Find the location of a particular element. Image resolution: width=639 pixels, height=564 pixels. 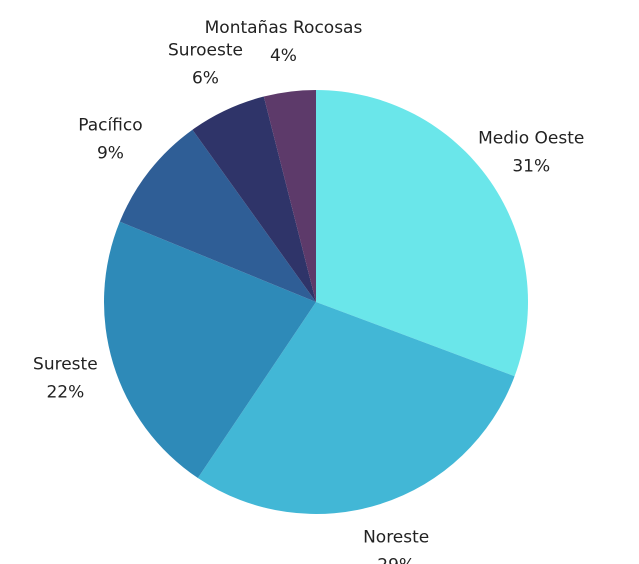

slice-value-label: 22% is located at coordinates (65, 392).